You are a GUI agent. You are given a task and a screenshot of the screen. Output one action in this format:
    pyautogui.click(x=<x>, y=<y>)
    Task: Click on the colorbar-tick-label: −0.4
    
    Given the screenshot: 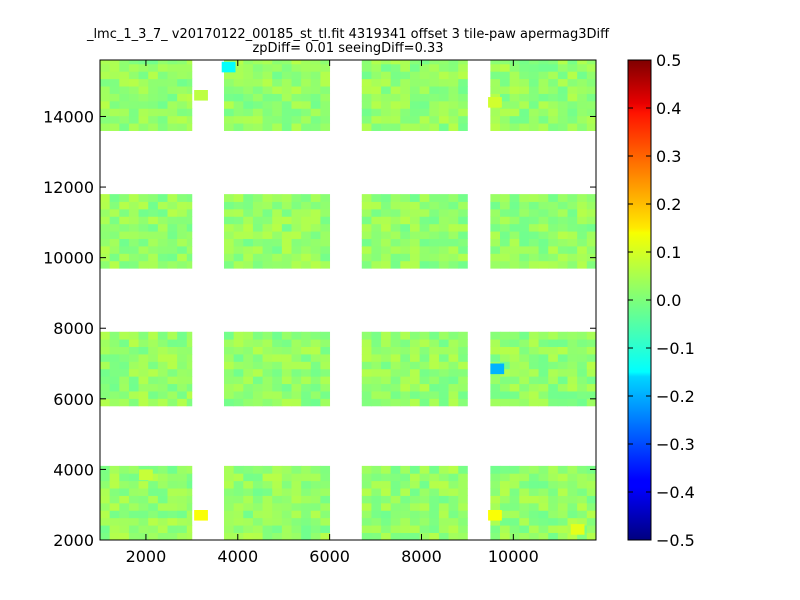 What is the action you would take?
    pyautogui.click(x=675, y=492)
    